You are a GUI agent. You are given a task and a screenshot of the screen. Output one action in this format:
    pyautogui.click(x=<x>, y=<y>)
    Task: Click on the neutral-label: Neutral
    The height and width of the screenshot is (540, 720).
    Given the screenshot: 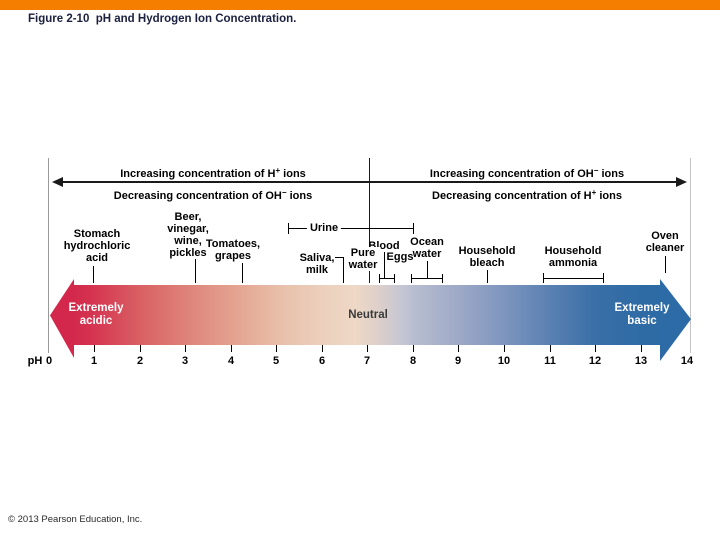 What is the action you would take?
    pyautogui.click(x=368, y=315)
    